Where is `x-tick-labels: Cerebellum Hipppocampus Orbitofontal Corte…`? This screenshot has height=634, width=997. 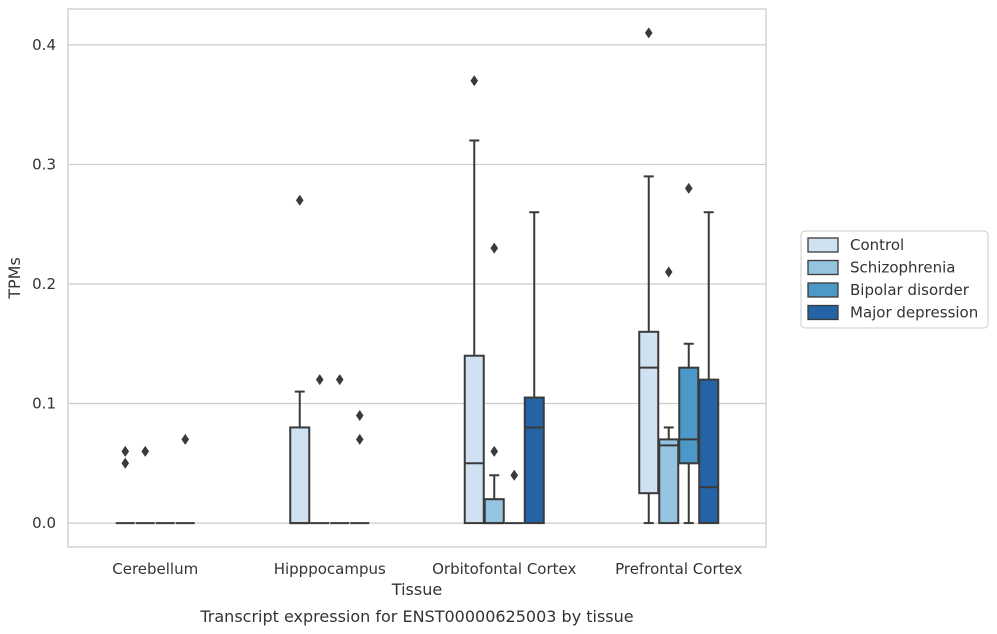
x-tick-labels: Cerebellum Hipppocampus Orbitofontal Corte… is located at coordinates (427, 569).